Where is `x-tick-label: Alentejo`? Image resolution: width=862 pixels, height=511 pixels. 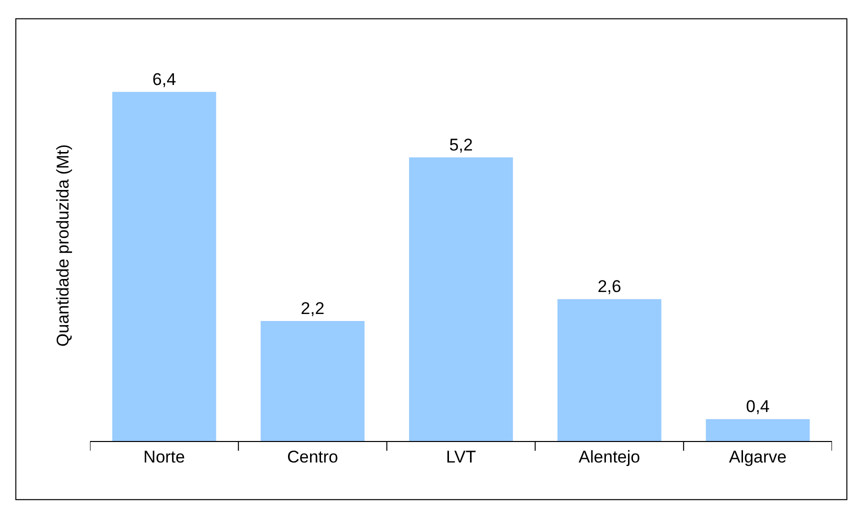
x-tick-label: Alentejo is located at coordinates (609, 456).